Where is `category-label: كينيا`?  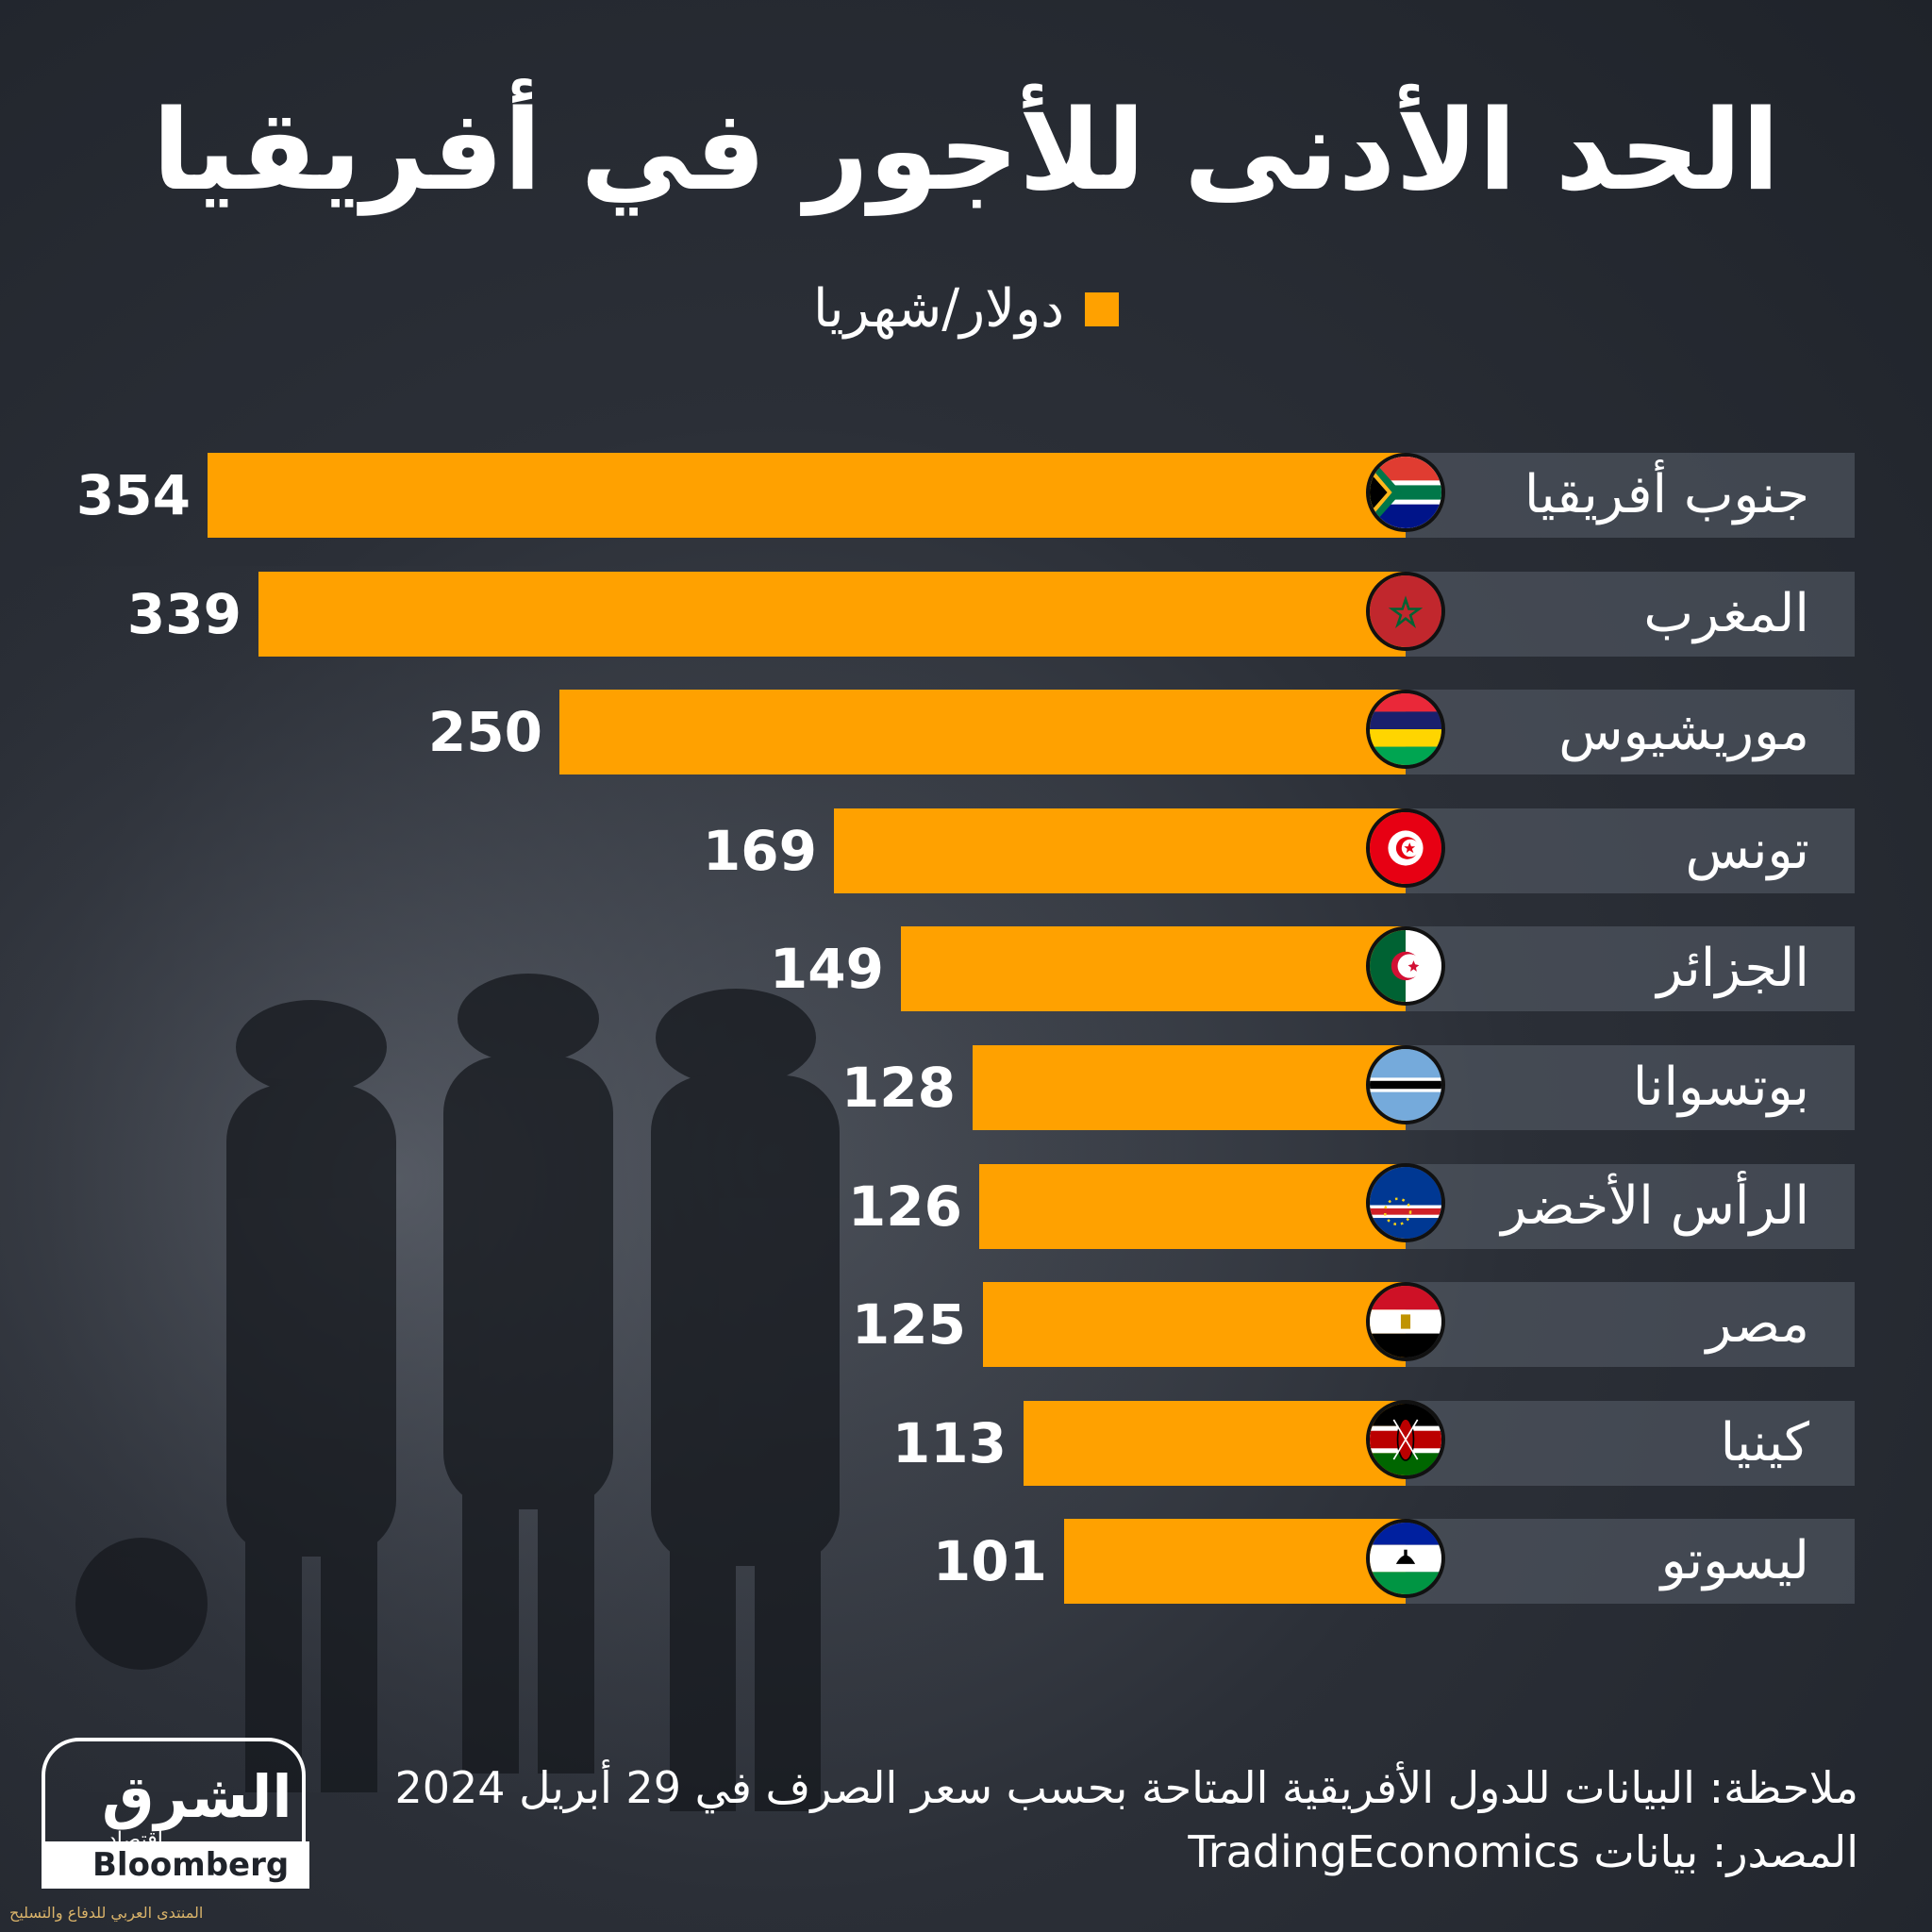 category-label: كينيا is located at coordinates (1765, 1443).